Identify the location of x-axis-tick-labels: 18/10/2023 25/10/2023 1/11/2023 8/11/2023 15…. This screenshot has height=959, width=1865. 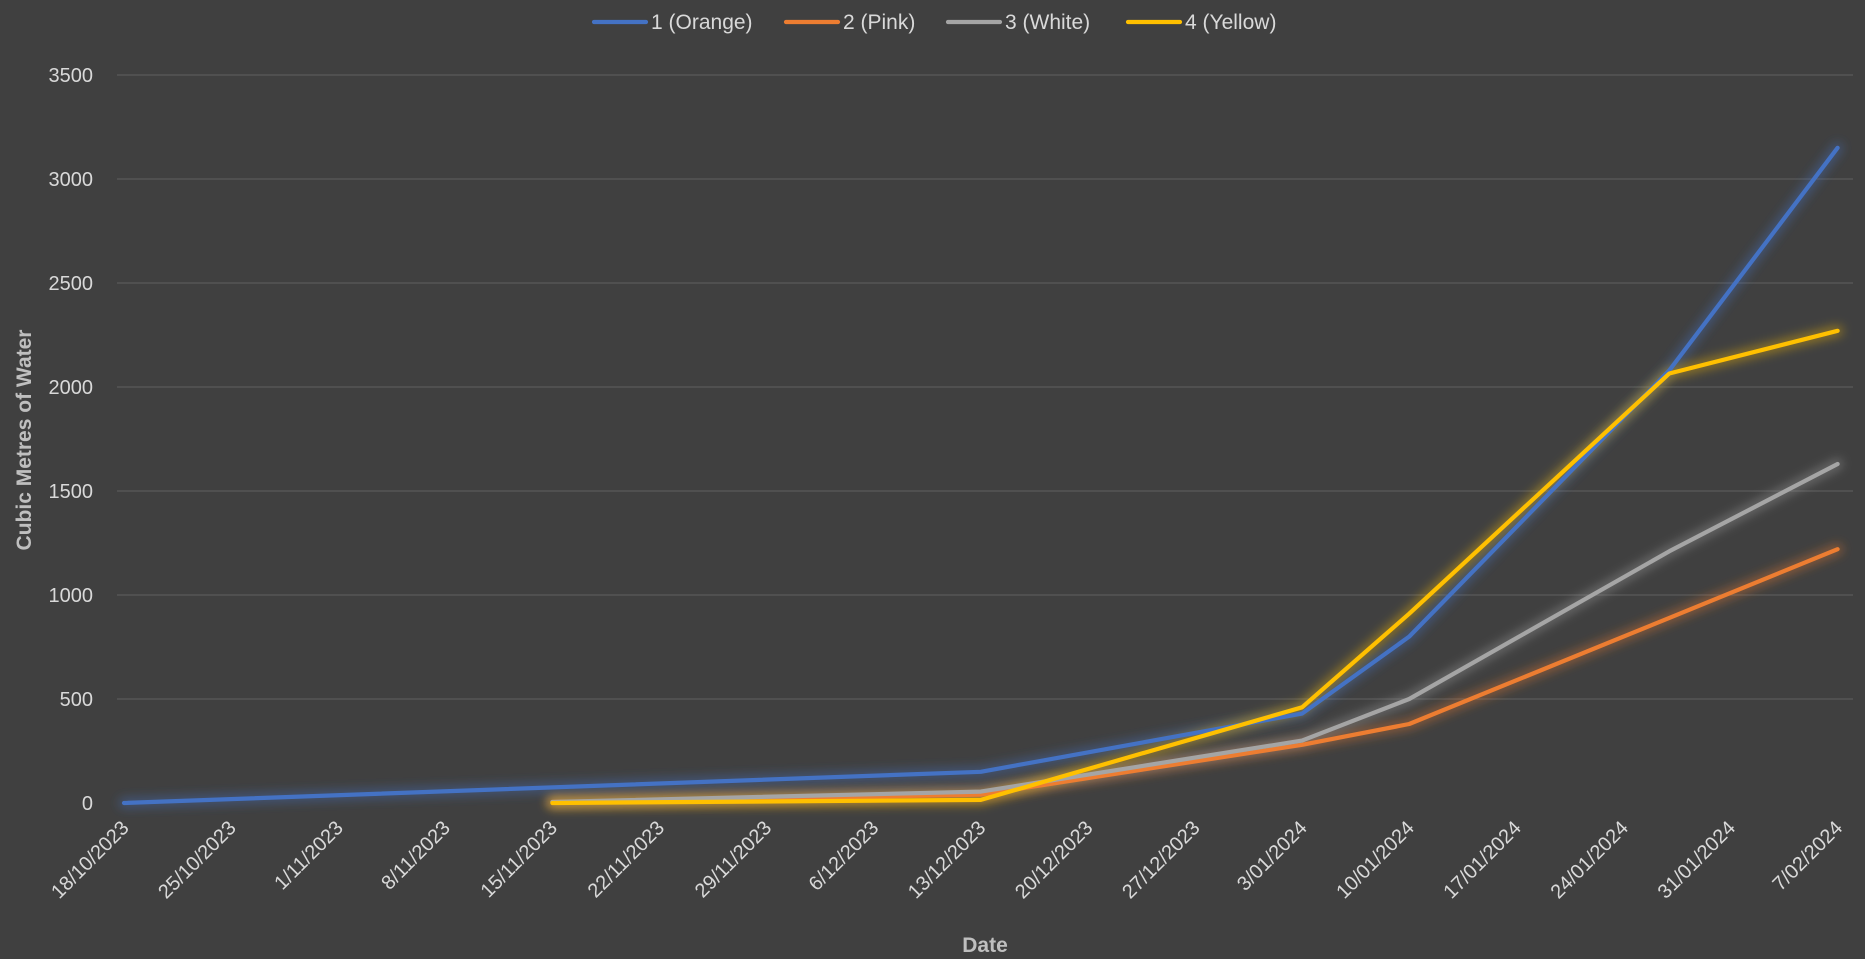
(947, 860).